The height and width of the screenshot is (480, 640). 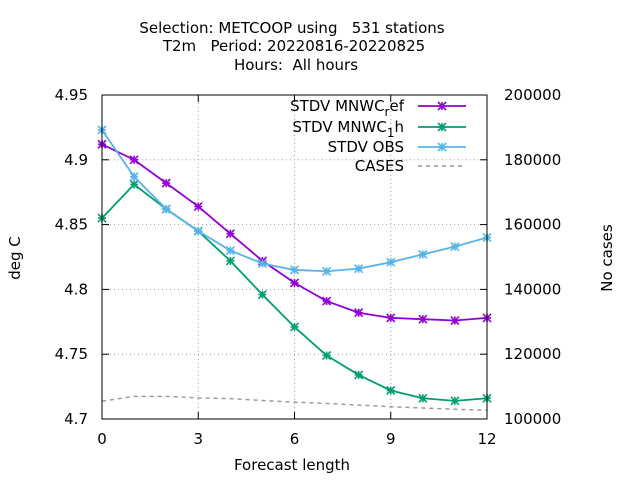 I want to click on y2-tick-label: 120000, so click(x=532, y=354).